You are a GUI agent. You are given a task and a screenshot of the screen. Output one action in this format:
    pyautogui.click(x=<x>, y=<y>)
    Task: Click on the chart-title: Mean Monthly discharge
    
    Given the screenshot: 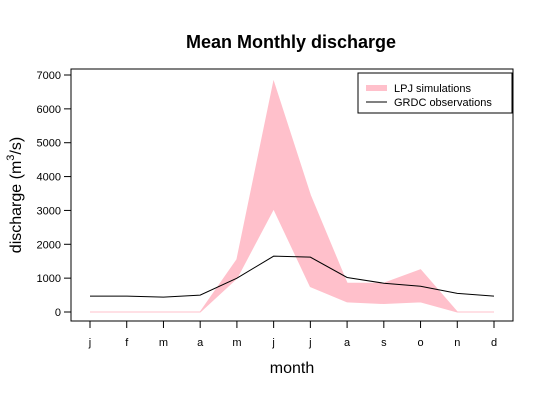 What is the action you would take?
    pyautogui.click(x=291, y=42)
    